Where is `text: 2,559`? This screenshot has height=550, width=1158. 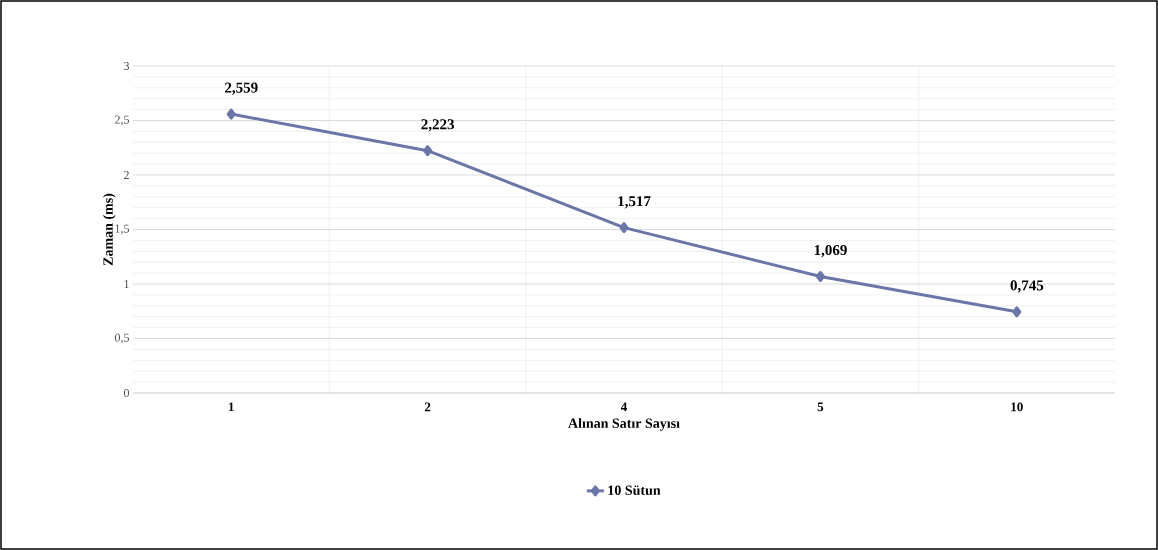
text: 2,559 is located at coordinates (241, 88).